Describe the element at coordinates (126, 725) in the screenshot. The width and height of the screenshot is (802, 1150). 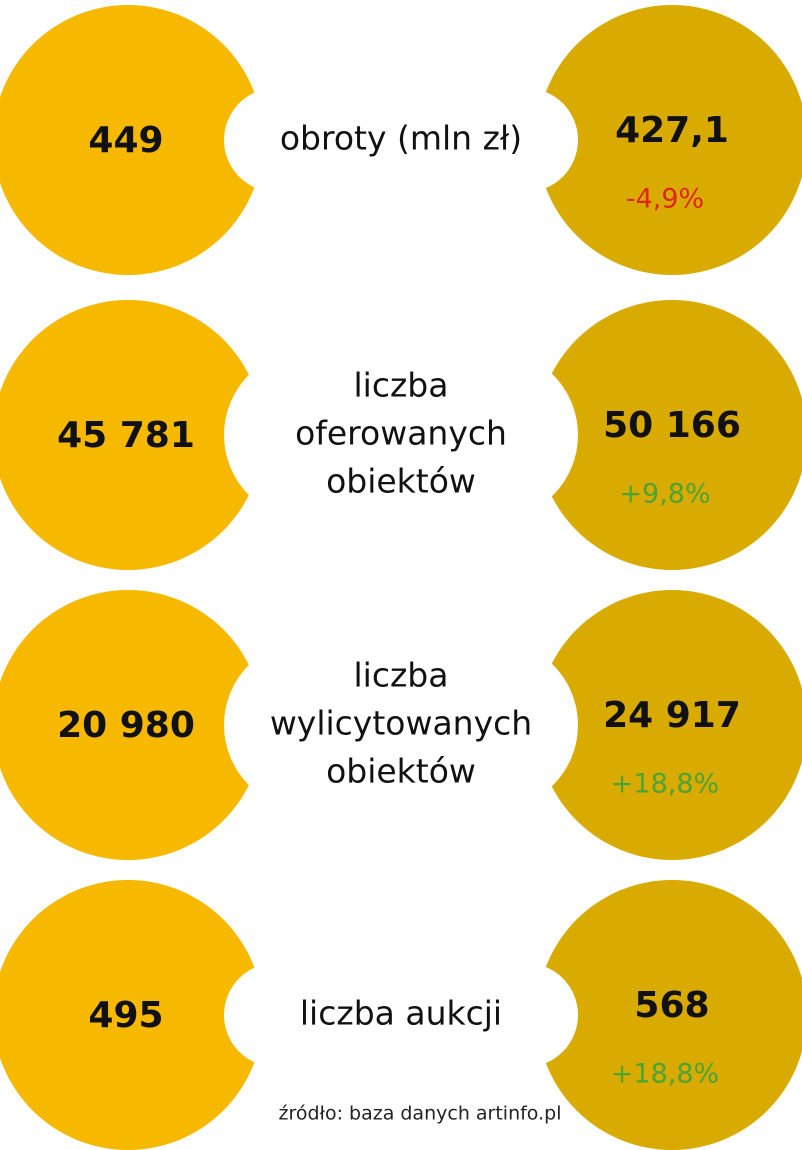
I see `left-value: 20 980` at that location.